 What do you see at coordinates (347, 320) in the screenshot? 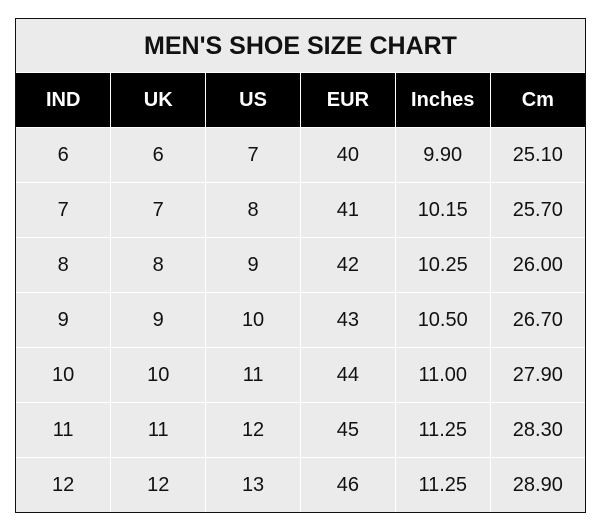
I see `table-cell: 43` at bounding box center [347, 320].